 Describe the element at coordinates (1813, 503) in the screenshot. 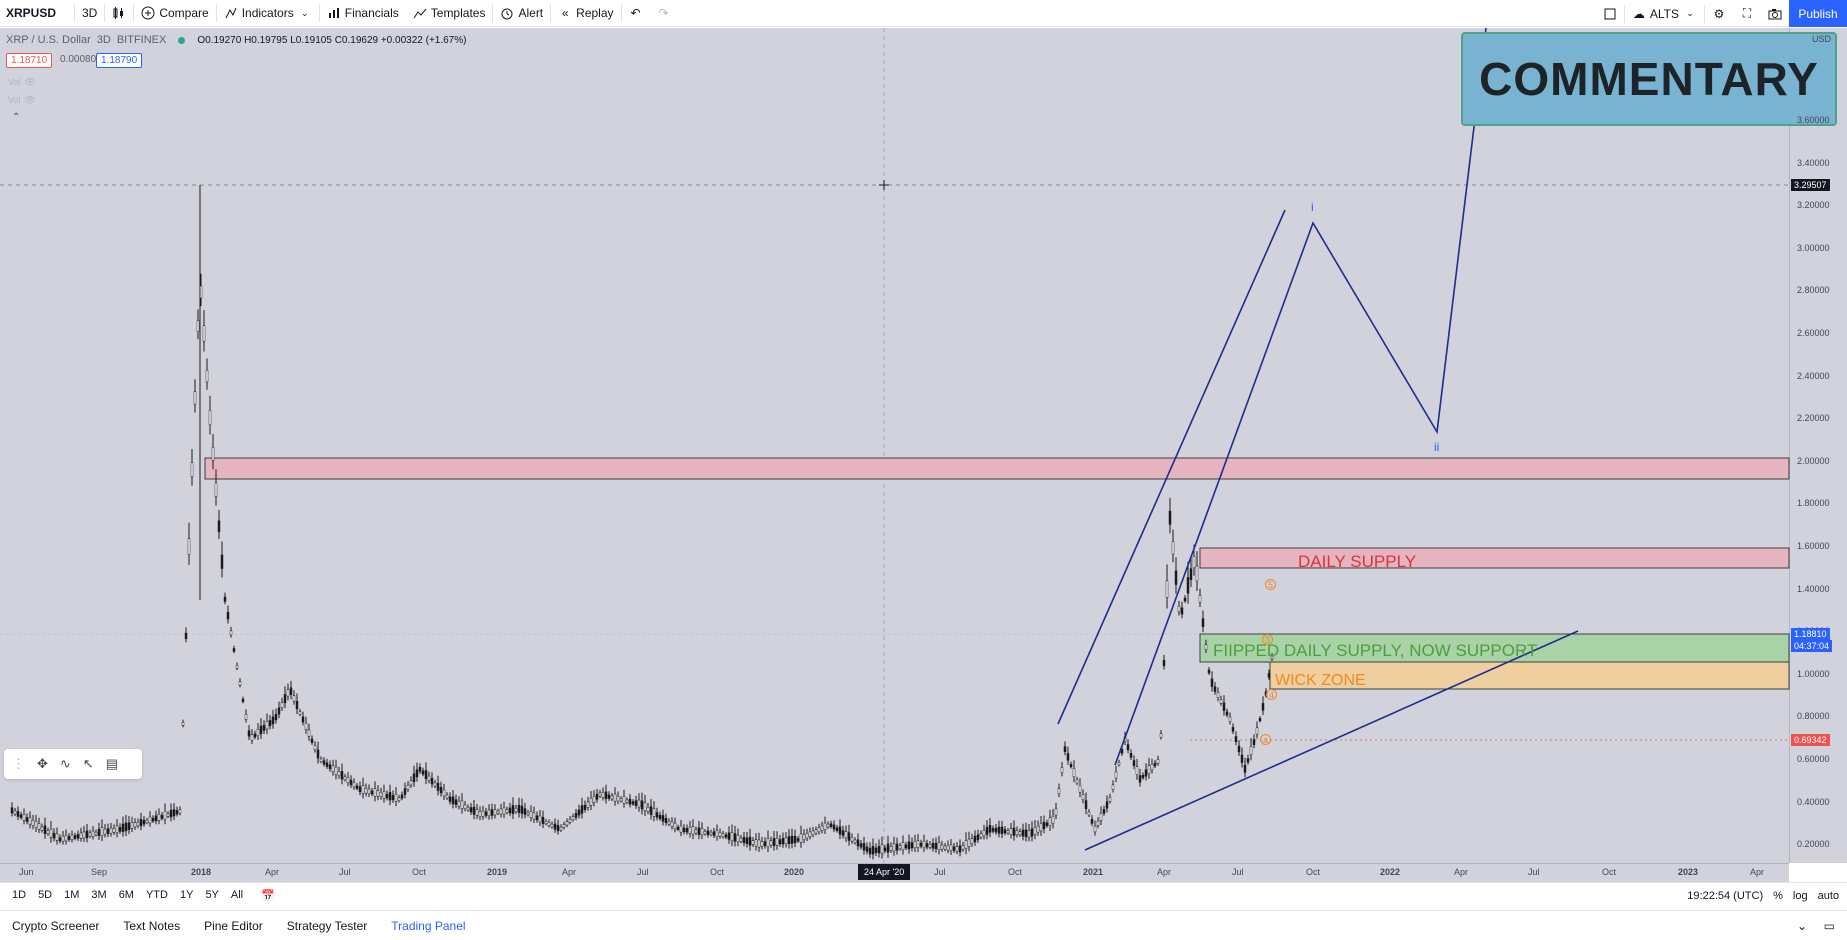

I see `price-tick-label: 1.80000` at that location.